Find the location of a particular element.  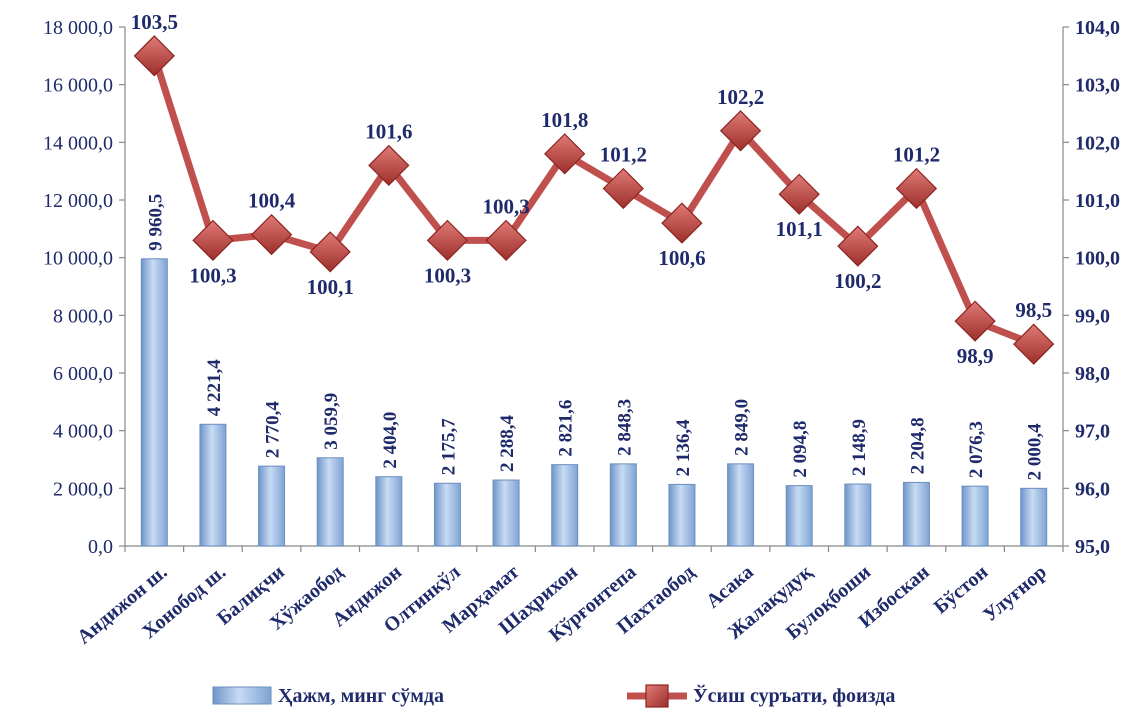

left-tick-label: 8 000,0 is located at coordinates (83, 316).